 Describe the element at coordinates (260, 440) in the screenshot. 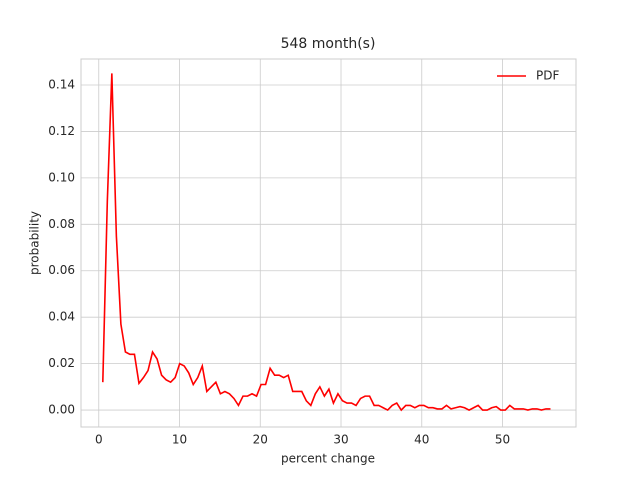

I see `x-tick-label: 20` at that location.